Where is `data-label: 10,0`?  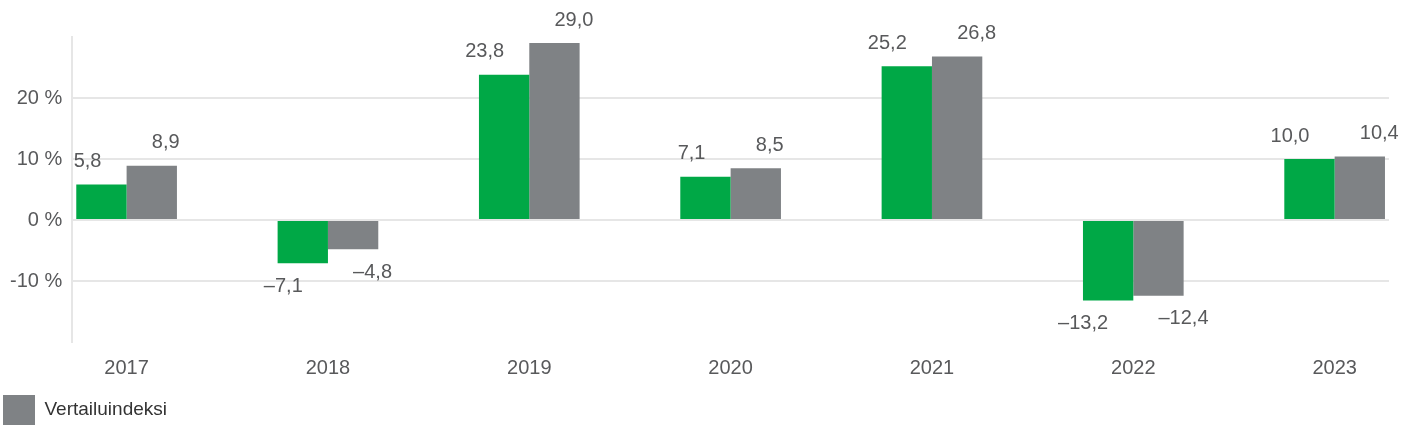
data-label: 10,0 is located at coordinates (1290, 134).